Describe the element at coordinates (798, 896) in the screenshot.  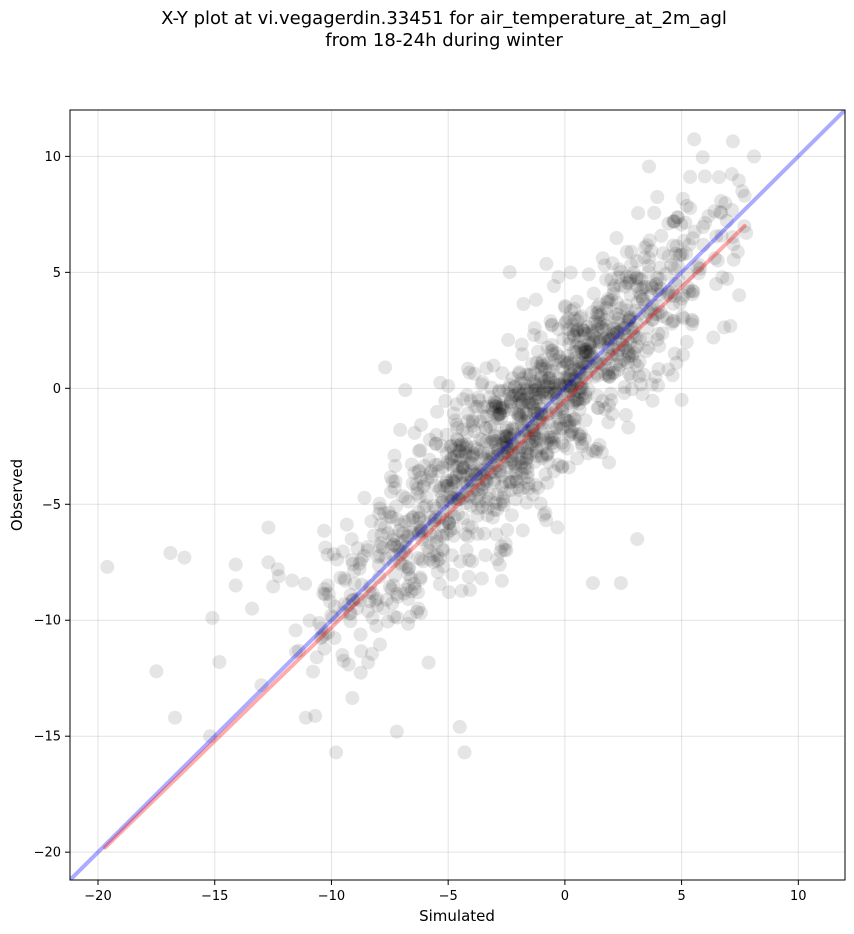
I see `x-tick-label: 10` at that location.